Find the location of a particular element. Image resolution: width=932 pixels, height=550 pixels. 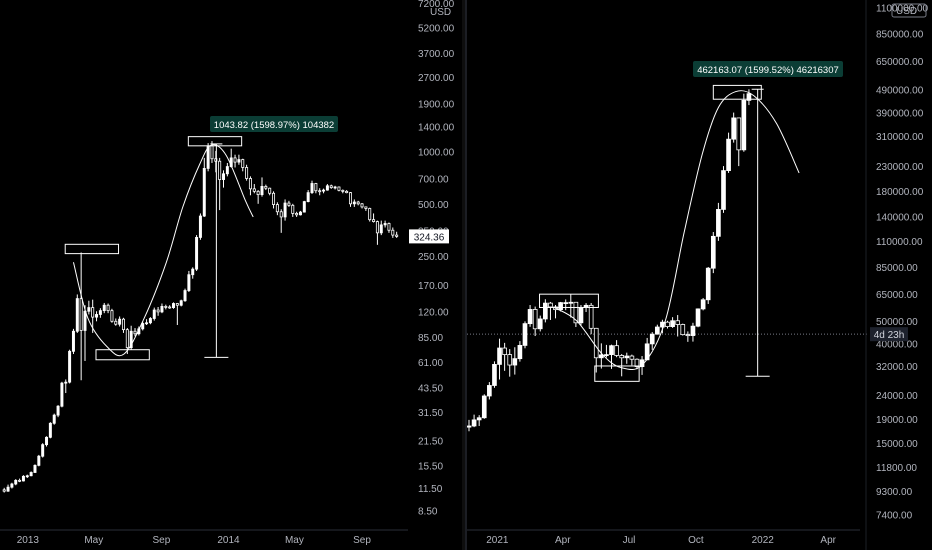

price-tick-label: 15.50 is located at coordinates (430, 466).